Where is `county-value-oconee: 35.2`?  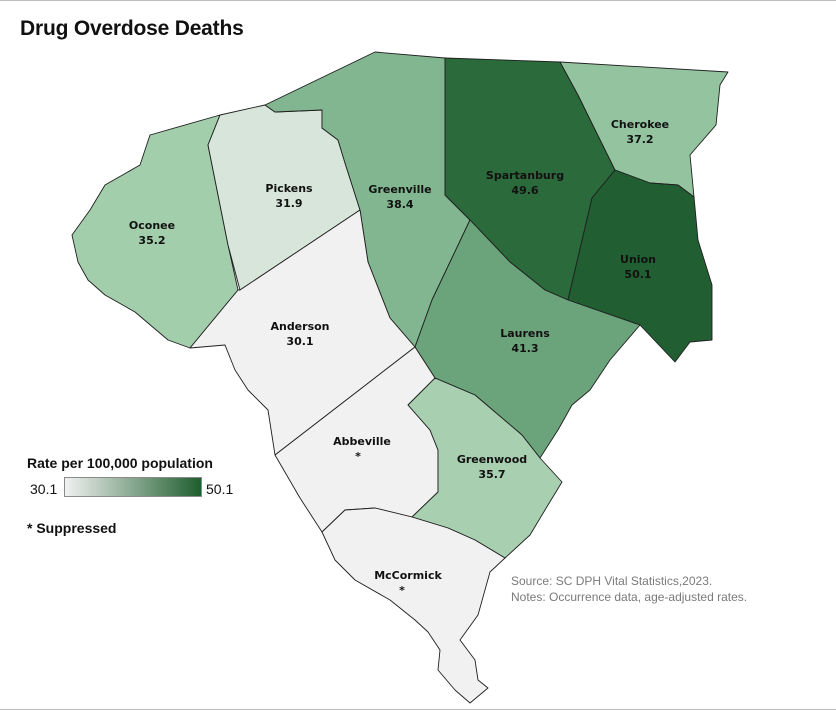 county-value-oconee: 35.2 is located at coordinates (151, 240).